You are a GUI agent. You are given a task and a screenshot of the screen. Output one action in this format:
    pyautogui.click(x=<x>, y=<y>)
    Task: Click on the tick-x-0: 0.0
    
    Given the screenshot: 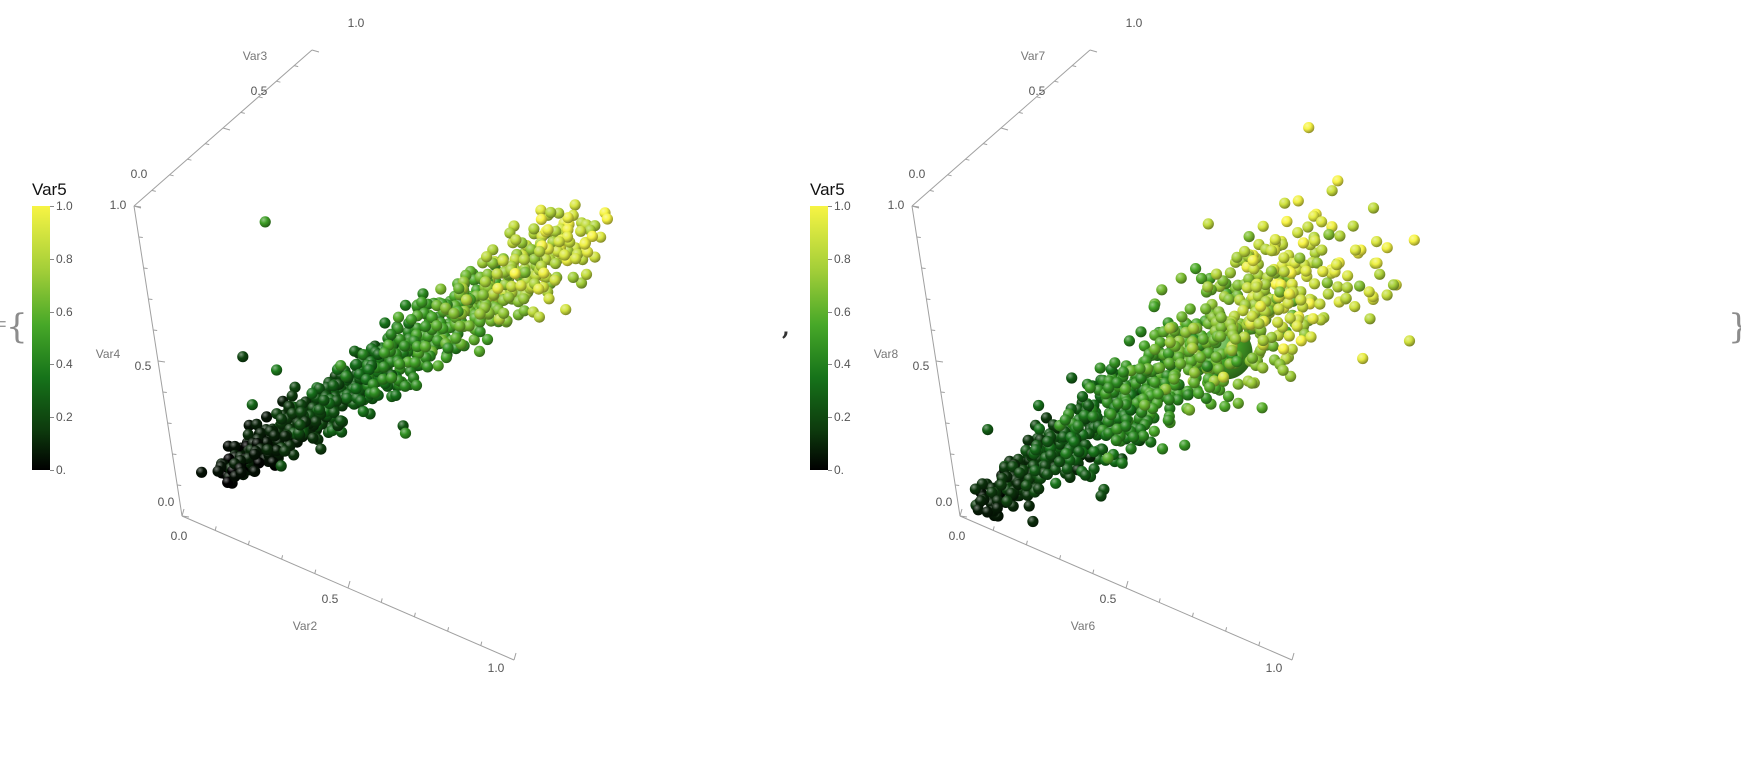 What is the action you would take?
    pyautogui.click(x=957, y=536)
    